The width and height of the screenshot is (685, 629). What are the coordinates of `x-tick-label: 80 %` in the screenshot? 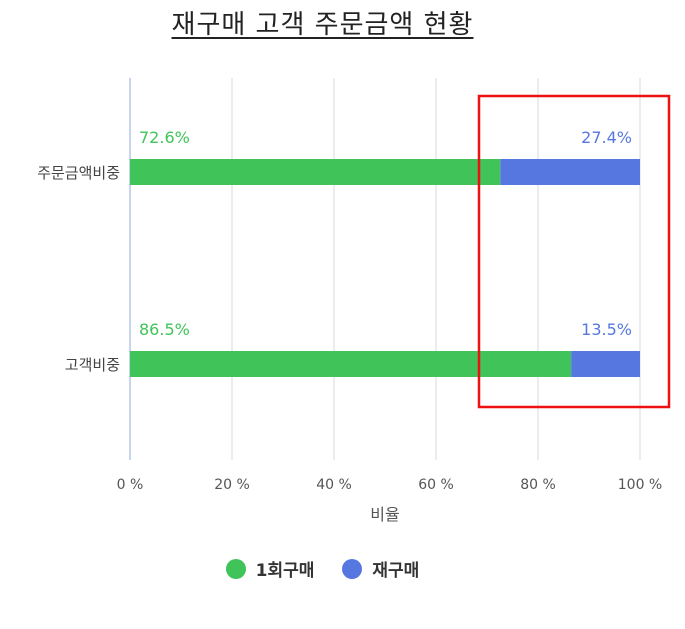 It's located at (538, 485).